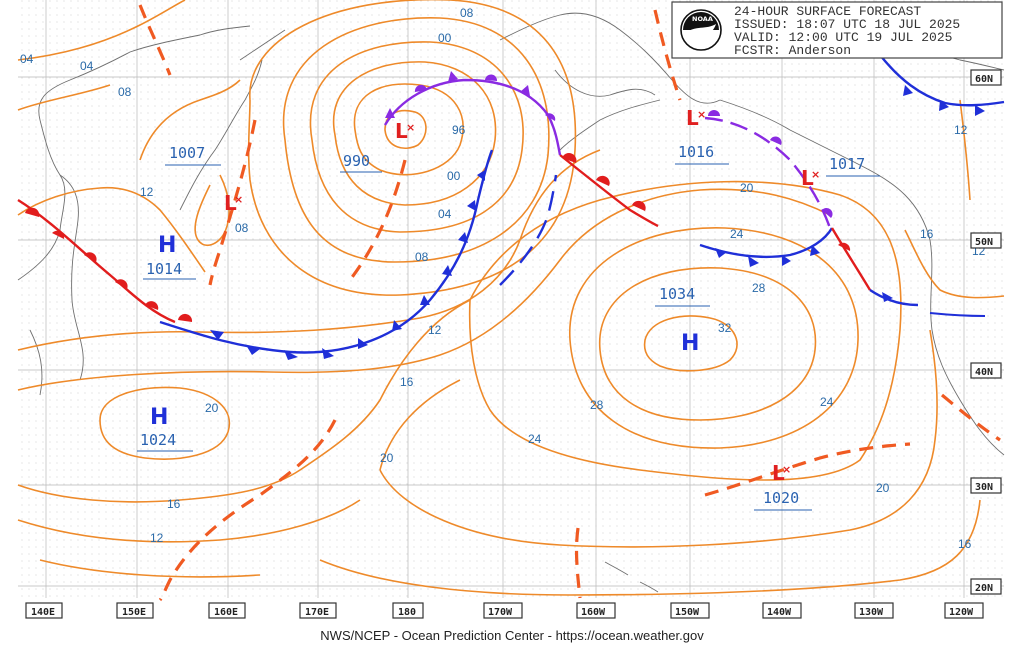  What do you see at coordinates (317, 612) in the screenshot?
I see `lon-label: 170E` at bounding box center [317, 612].